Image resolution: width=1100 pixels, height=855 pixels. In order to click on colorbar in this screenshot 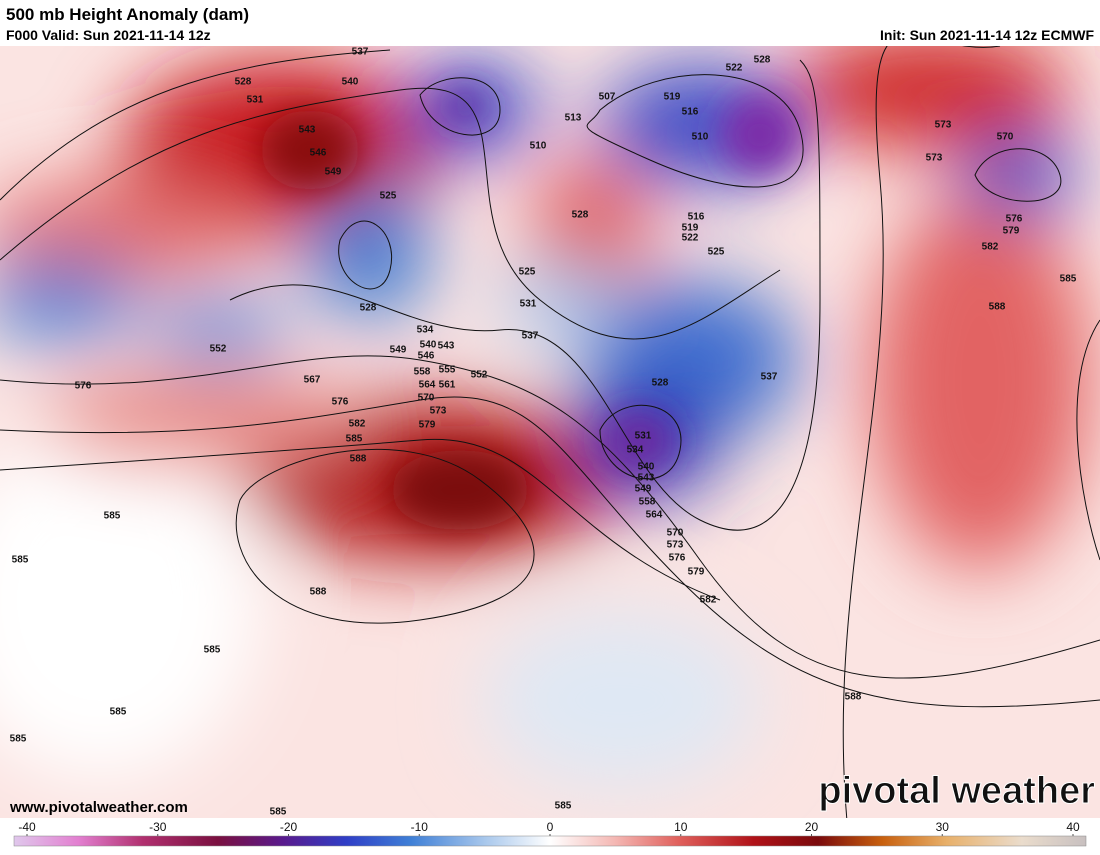, I will do `click(550, 841)`.